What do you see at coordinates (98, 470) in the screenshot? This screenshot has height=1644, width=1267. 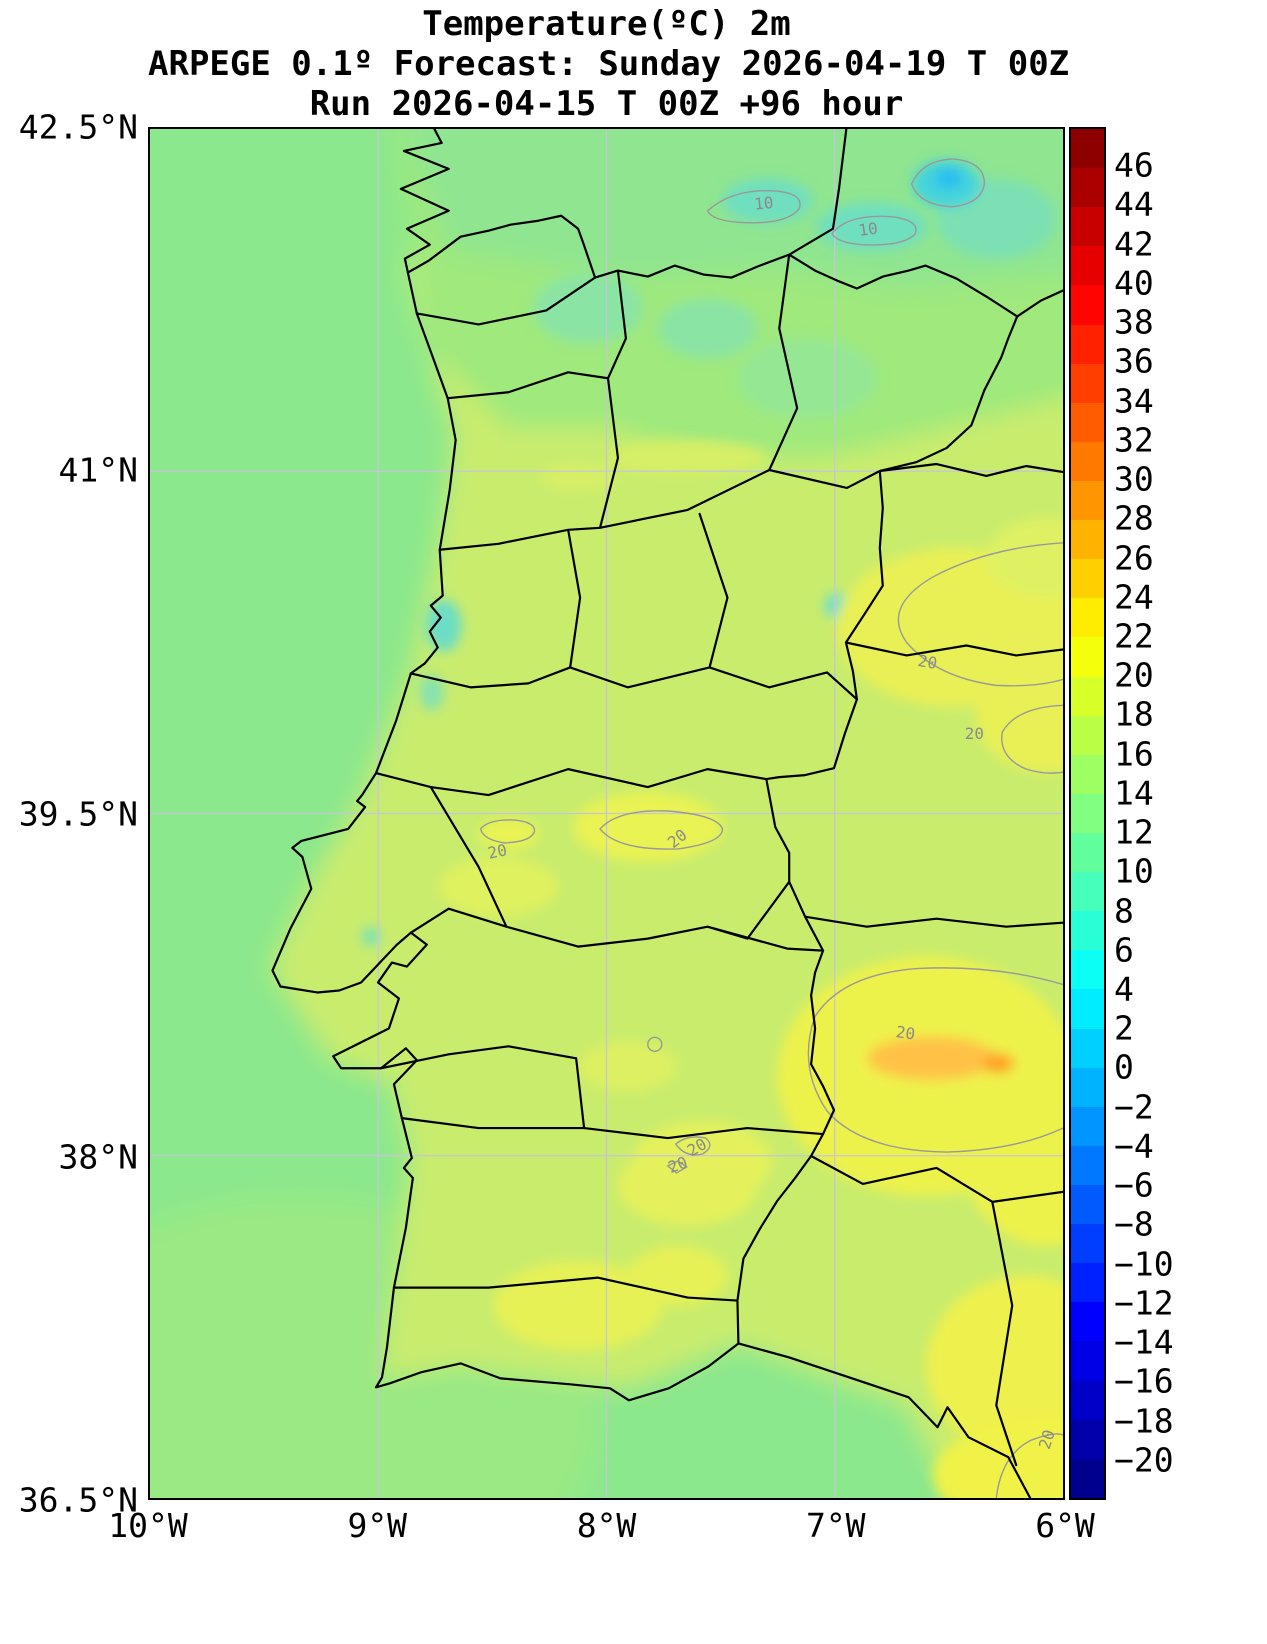 I see `y-tick-label: 41°N` at bounding box center [98, 470].